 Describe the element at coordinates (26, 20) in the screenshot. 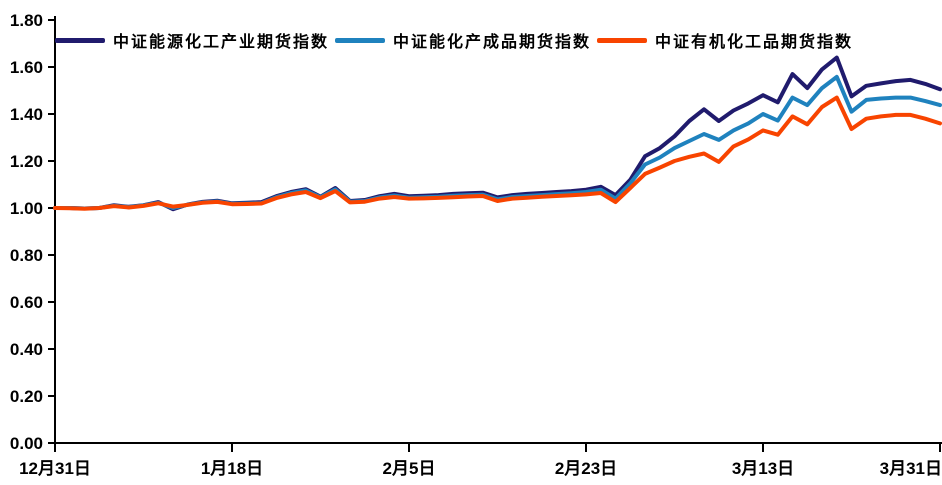

I see `y-tick-label: 1.80` at that location.